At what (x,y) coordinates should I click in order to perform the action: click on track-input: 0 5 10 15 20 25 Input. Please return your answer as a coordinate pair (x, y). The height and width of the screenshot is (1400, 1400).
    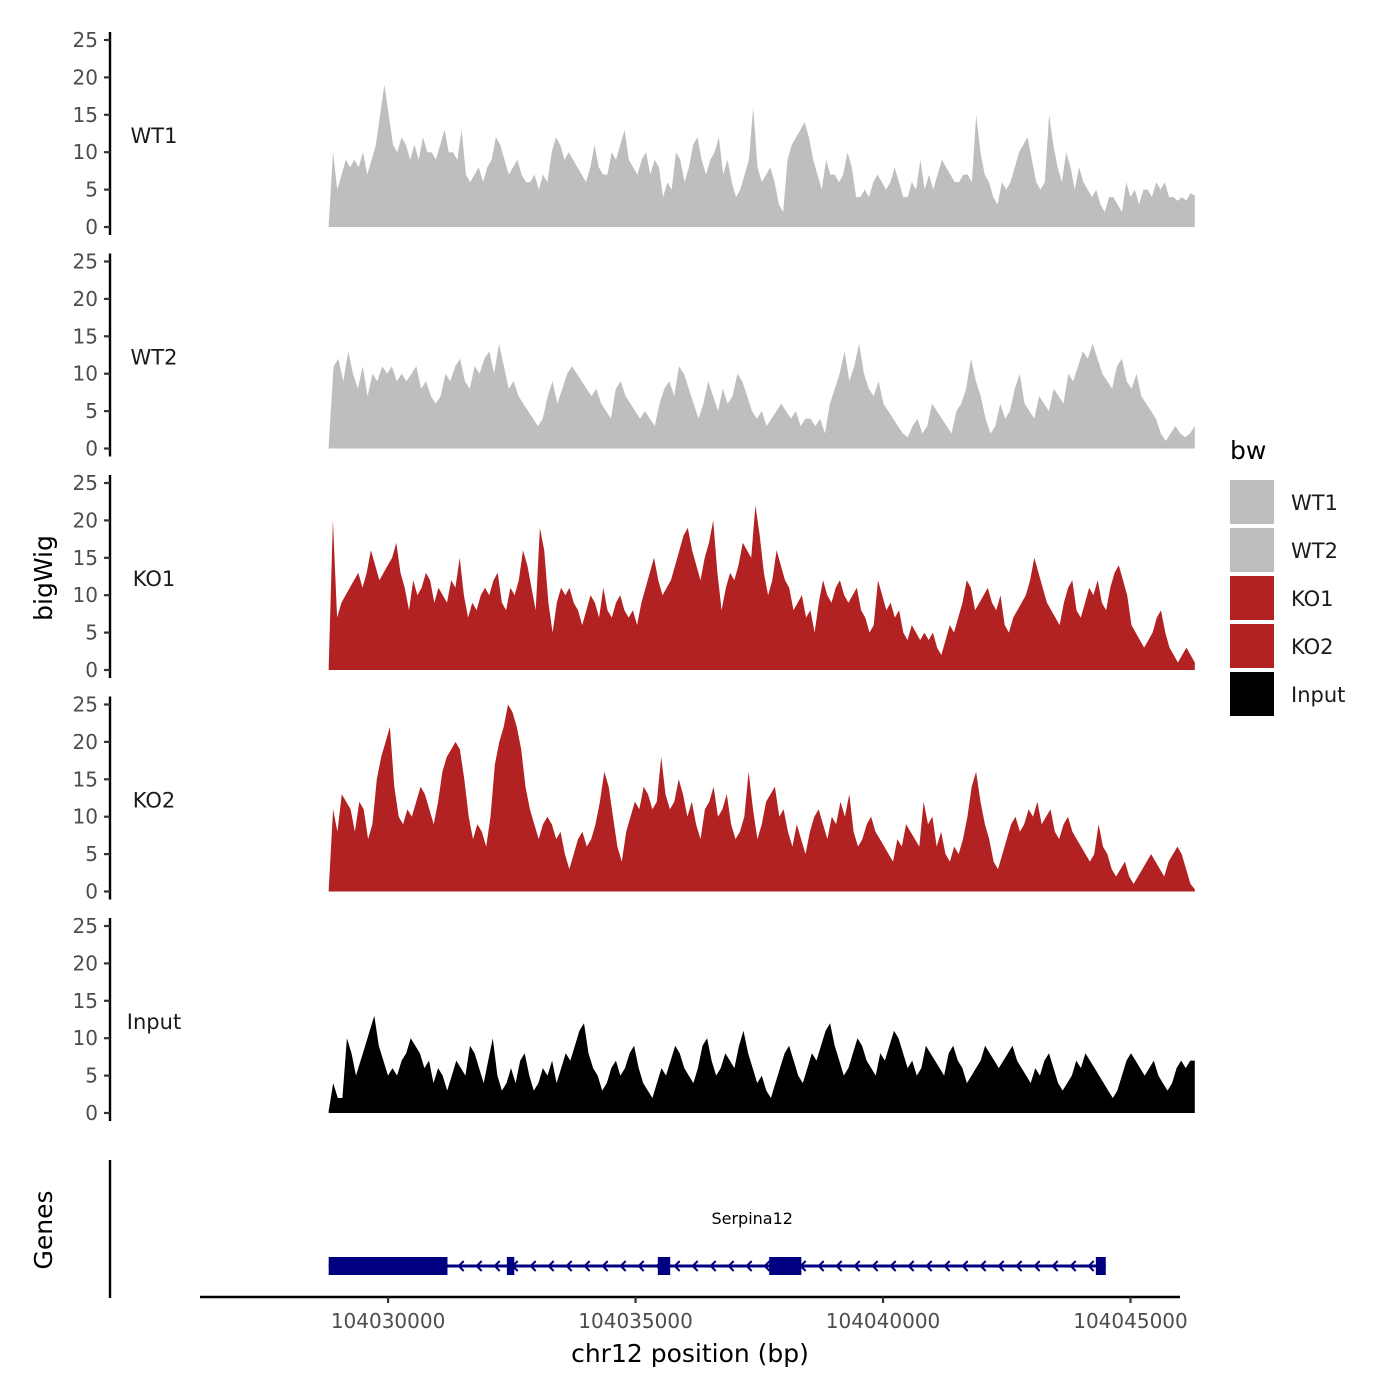
    Looking at the image, I should click on (634, 1019).